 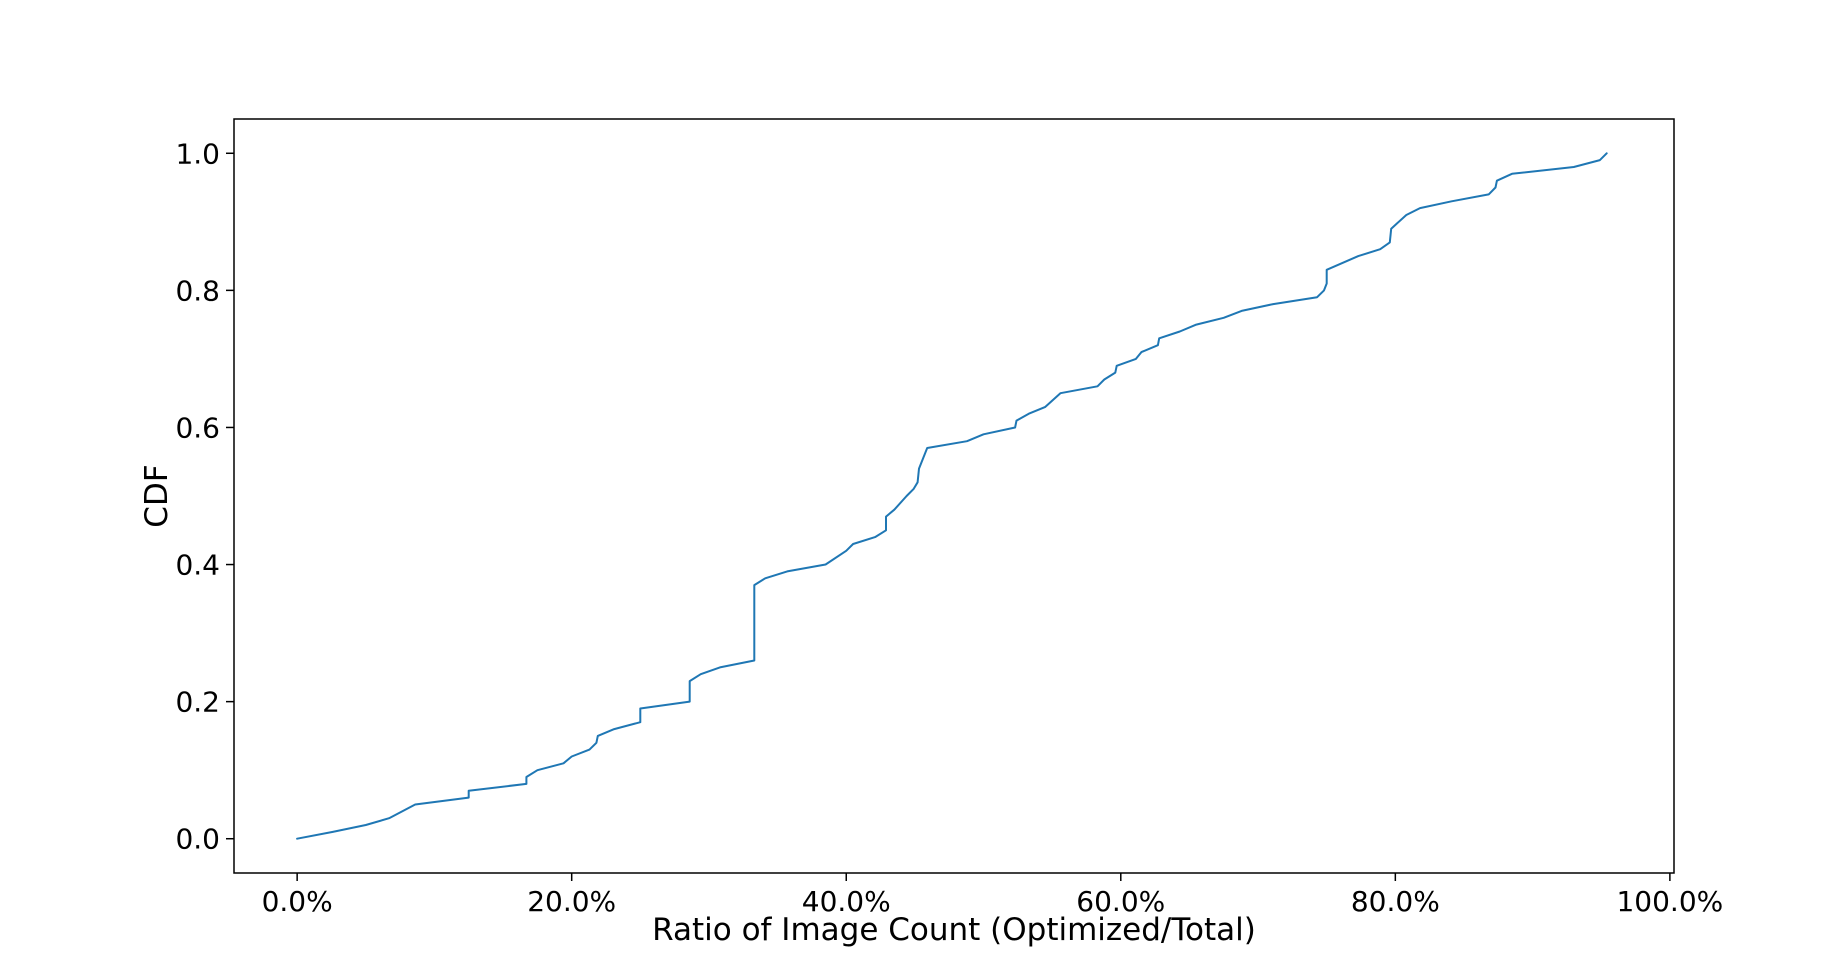 What do you see at coordinates (1395, 901) in the screenshot?
I see `x-tick-label: 80.0%` at bounding box center [1395, 901].